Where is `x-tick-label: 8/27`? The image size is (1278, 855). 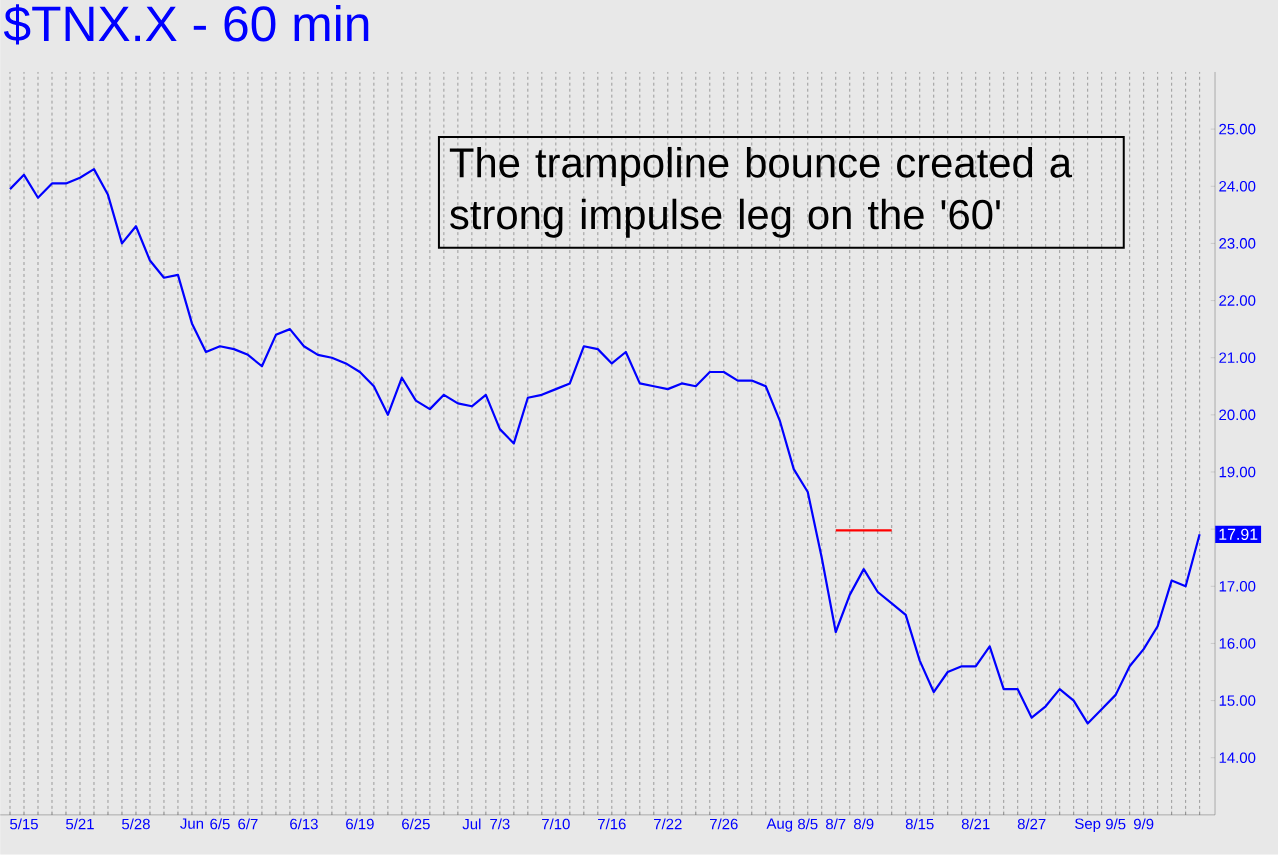
x-tick-label: 8/27 is located at coordinates (1031, 824).